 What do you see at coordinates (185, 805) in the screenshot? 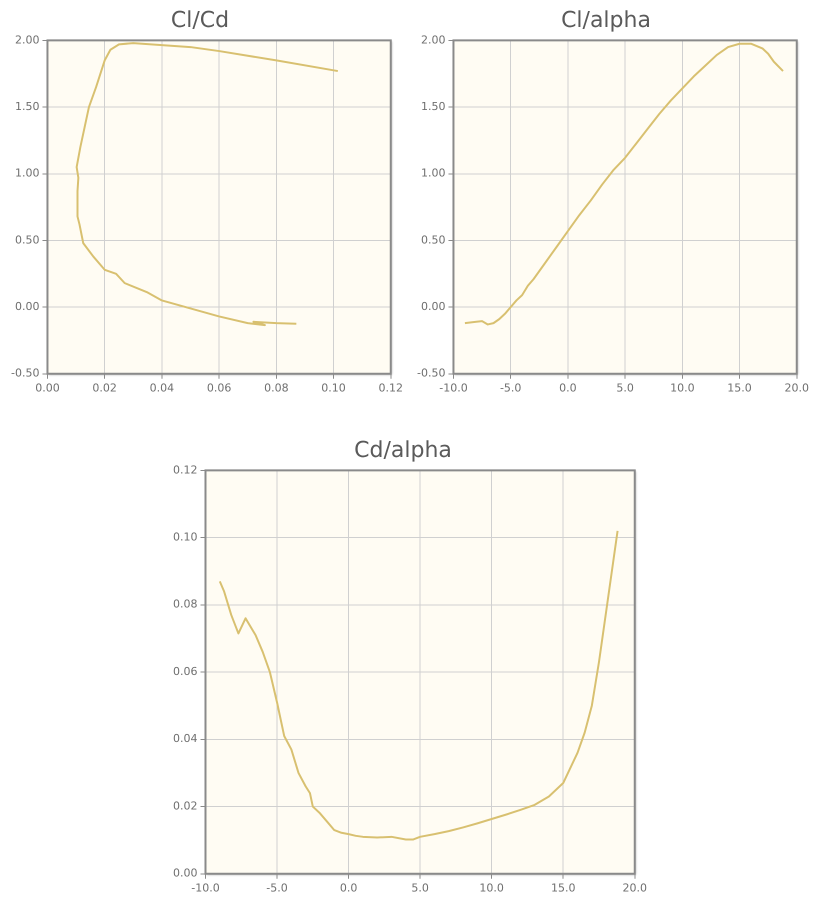
I see `y-tick-label: 0.02` at bounding box center [185, 805].